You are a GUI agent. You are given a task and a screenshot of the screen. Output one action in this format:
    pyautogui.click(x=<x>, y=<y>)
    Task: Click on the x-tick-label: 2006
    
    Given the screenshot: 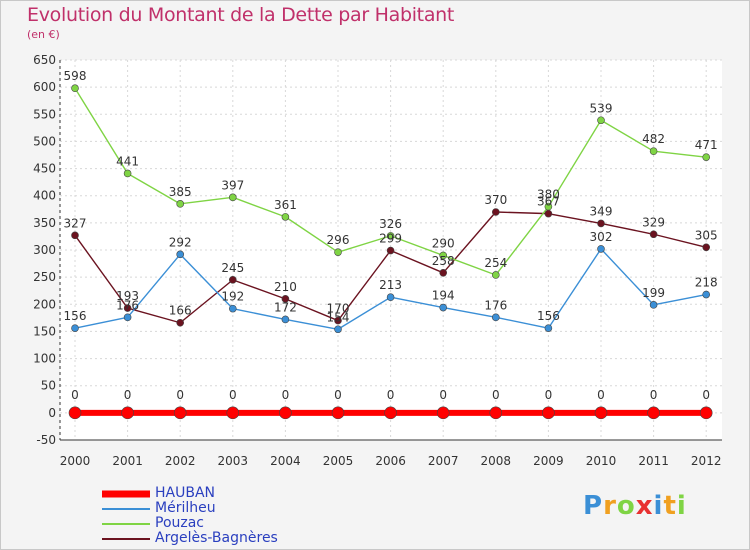 What is the action you would take?
    pyautogui.click(x=390, y=461)
    